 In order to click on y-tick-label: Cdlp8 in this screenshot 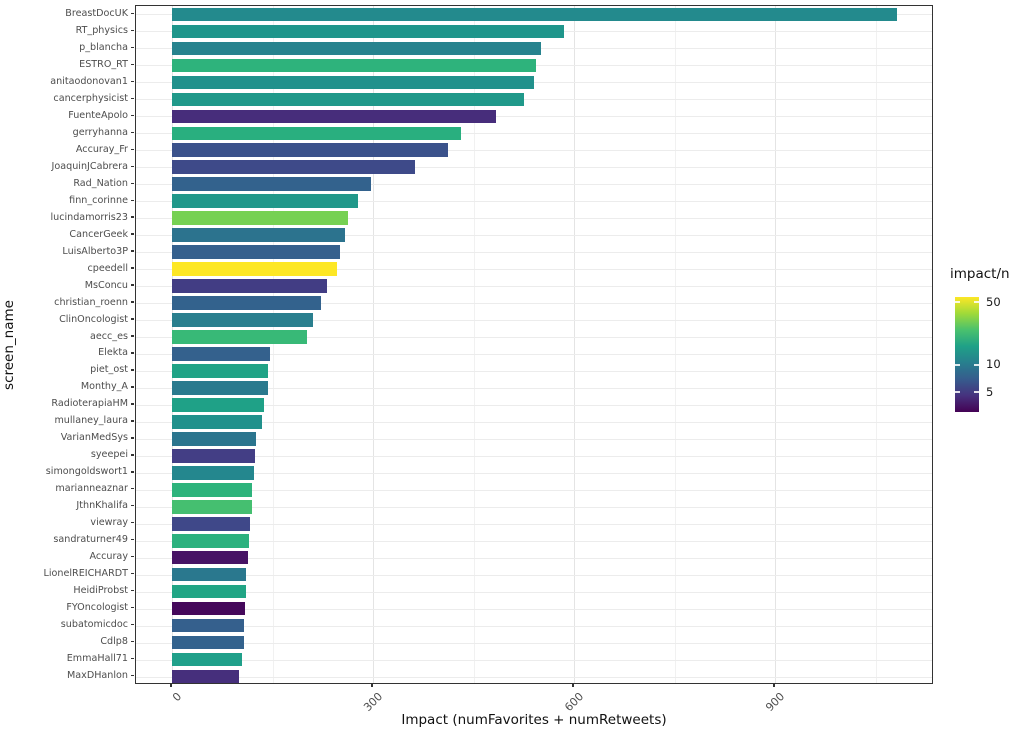, I will do `click(114, 642)`.